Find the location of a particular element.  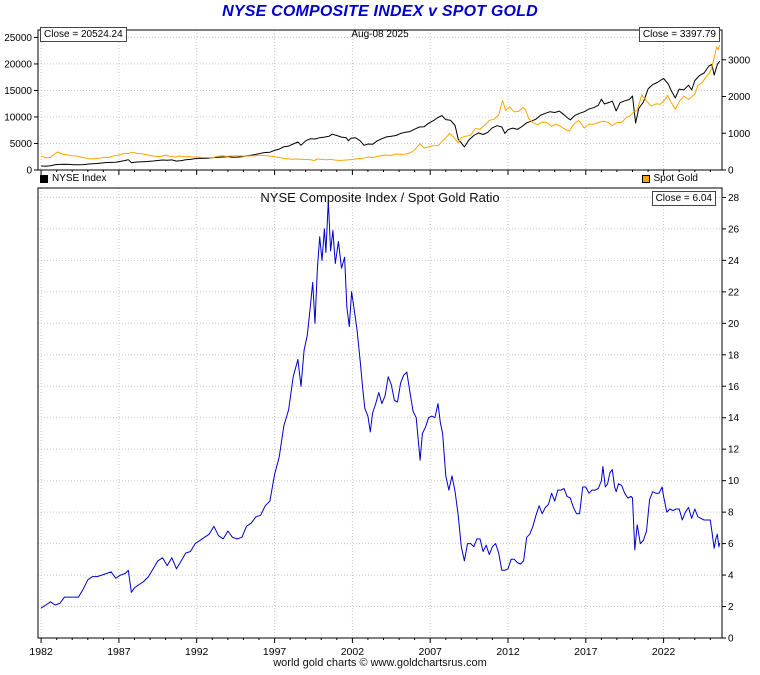

svg-text: 2012 is located at coordinates (508, 652).